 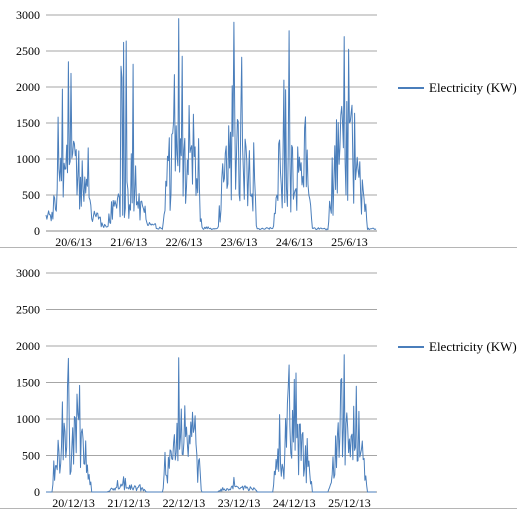 What do you see at coordinates (294, 503) in the screenshot?
I see `x-tick-label: 24/12/13` at bounding box center [294, 503].